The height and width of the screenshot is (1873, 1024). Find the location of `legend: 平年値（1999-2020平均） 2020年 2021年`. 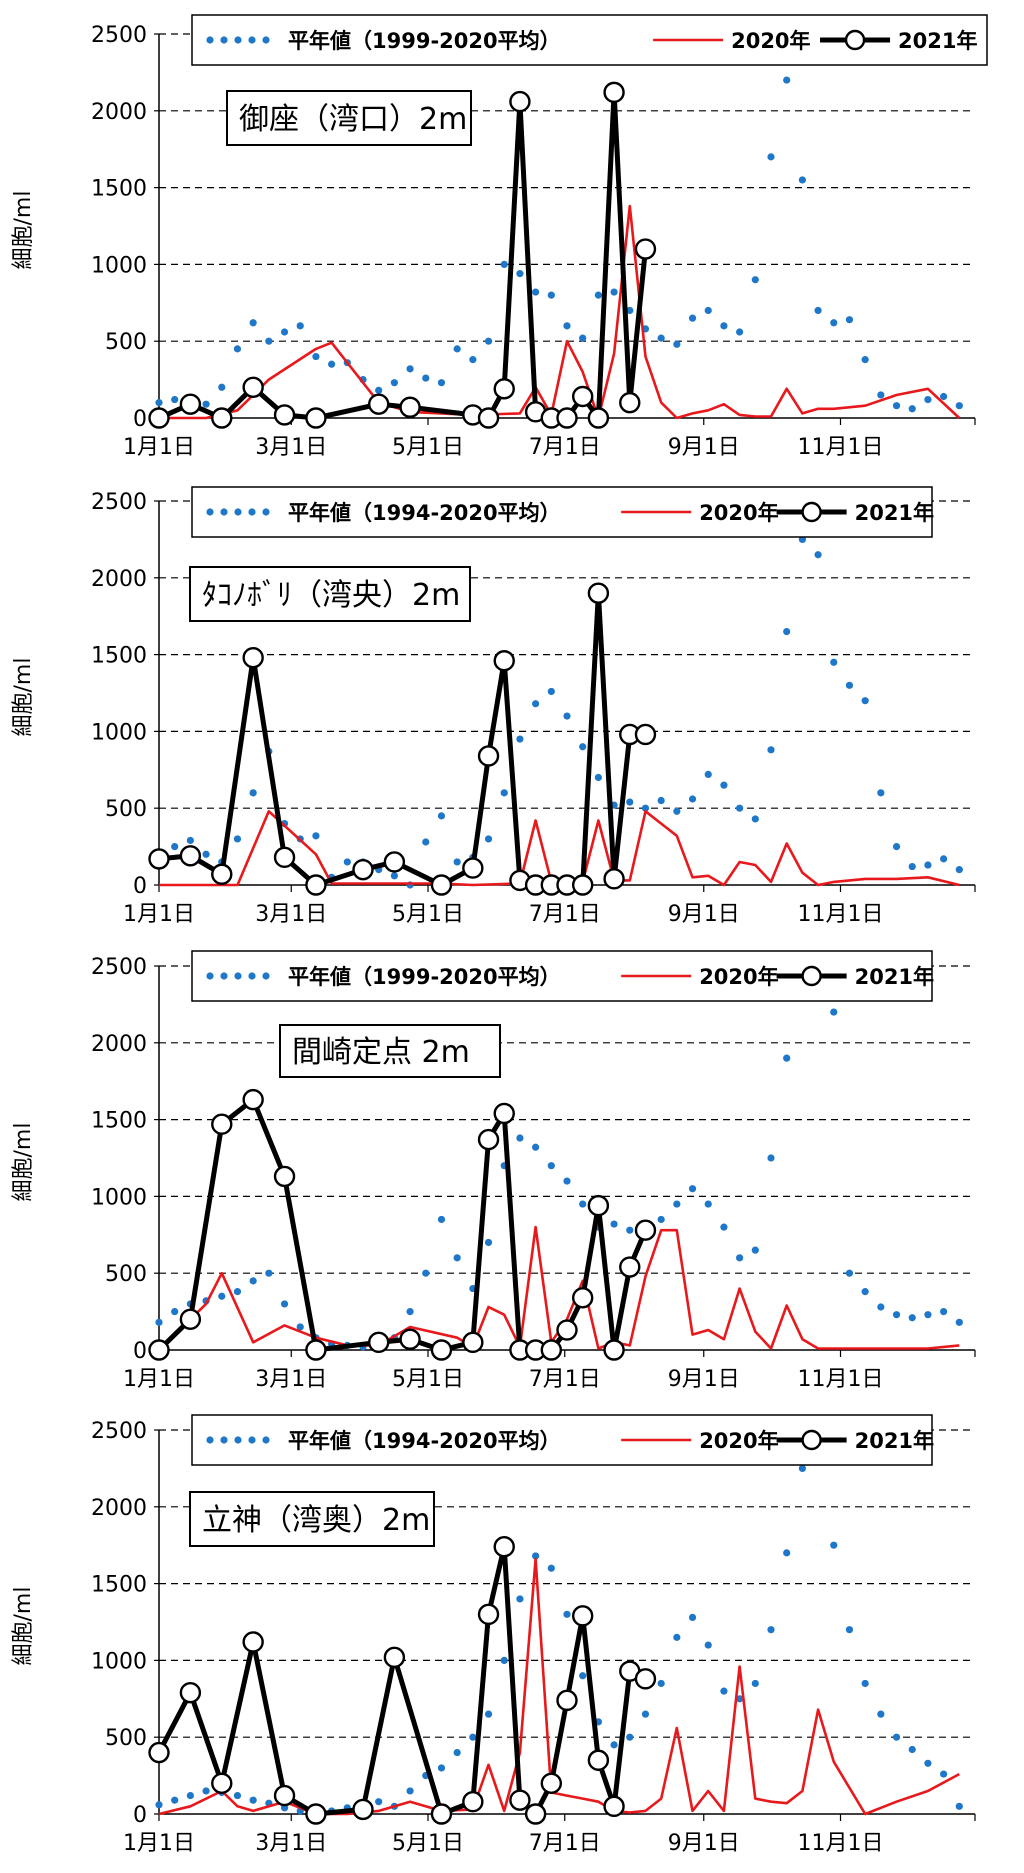

legend: 平年値（1999-2020平均） 2020年 2021年 is located at coordinates (562, 976).